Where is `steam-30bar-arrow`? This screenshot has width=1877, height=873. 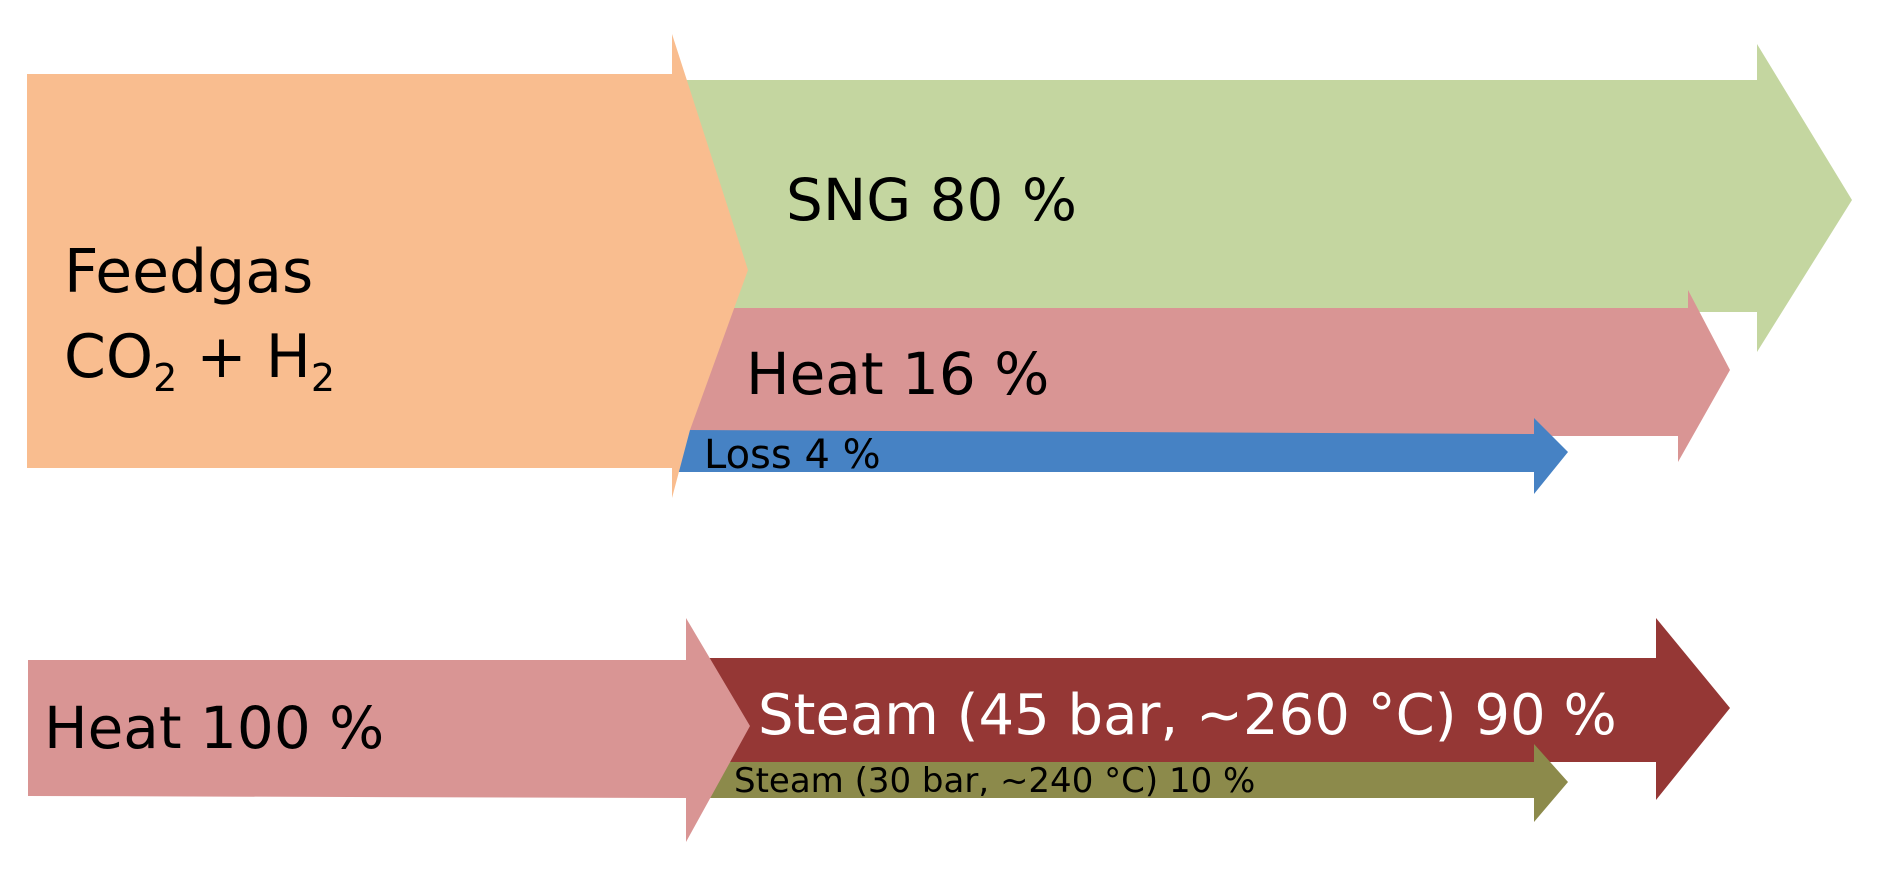 steam-30bar-arrow is located at coordinates (1138, 783).